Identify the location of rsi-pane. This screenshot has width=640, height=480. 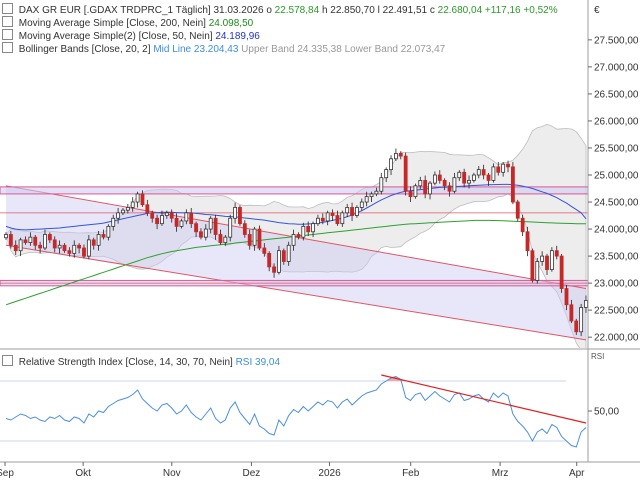
(293, 411).